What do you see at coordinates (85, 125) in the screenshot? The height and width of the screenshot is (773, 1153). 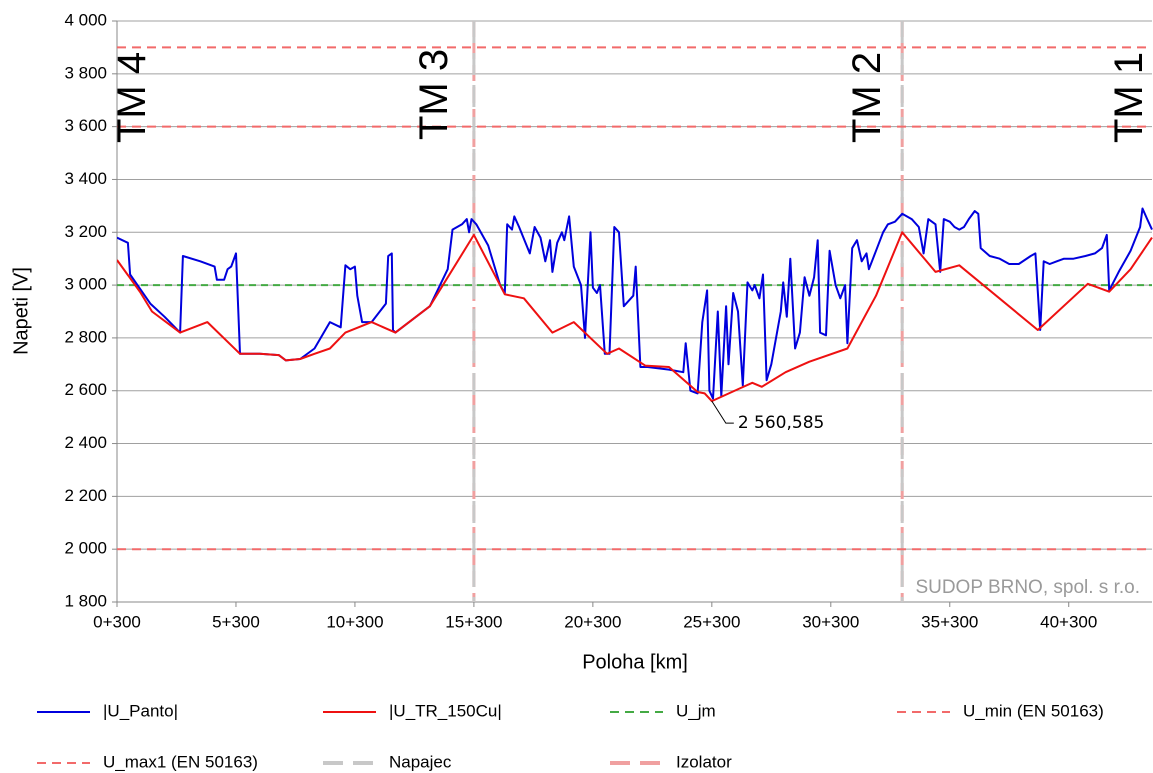 I see `y-tick-label: 3 600` at bounding box center [85, 125].